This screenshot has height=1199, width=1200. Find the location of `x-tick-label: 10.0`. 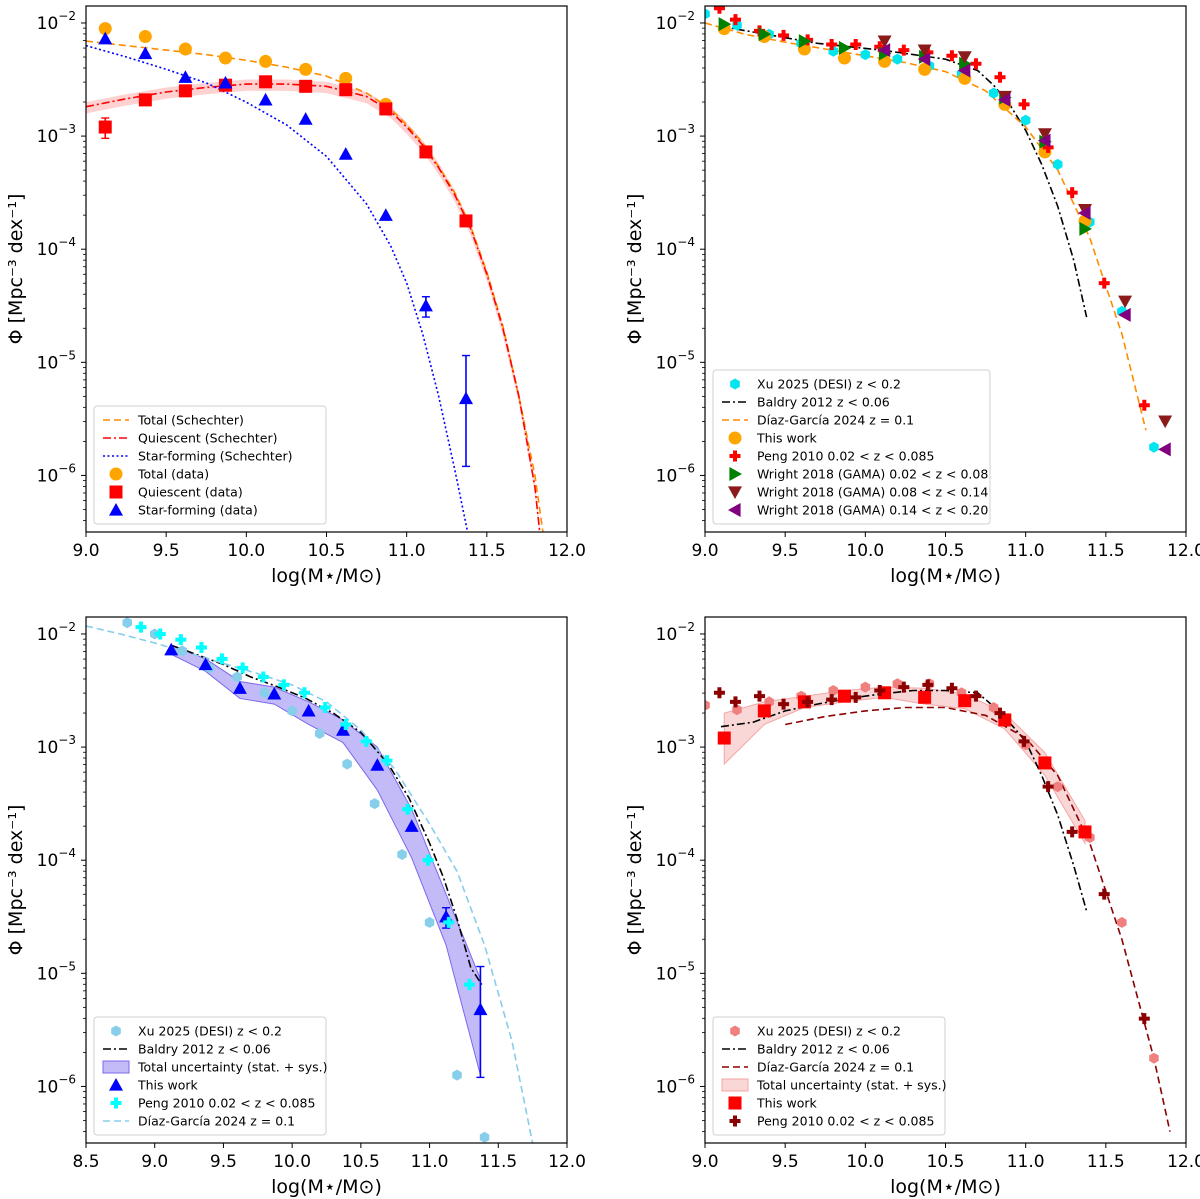

x-tick-label: 10.0 is located at coordinates (246, 551).